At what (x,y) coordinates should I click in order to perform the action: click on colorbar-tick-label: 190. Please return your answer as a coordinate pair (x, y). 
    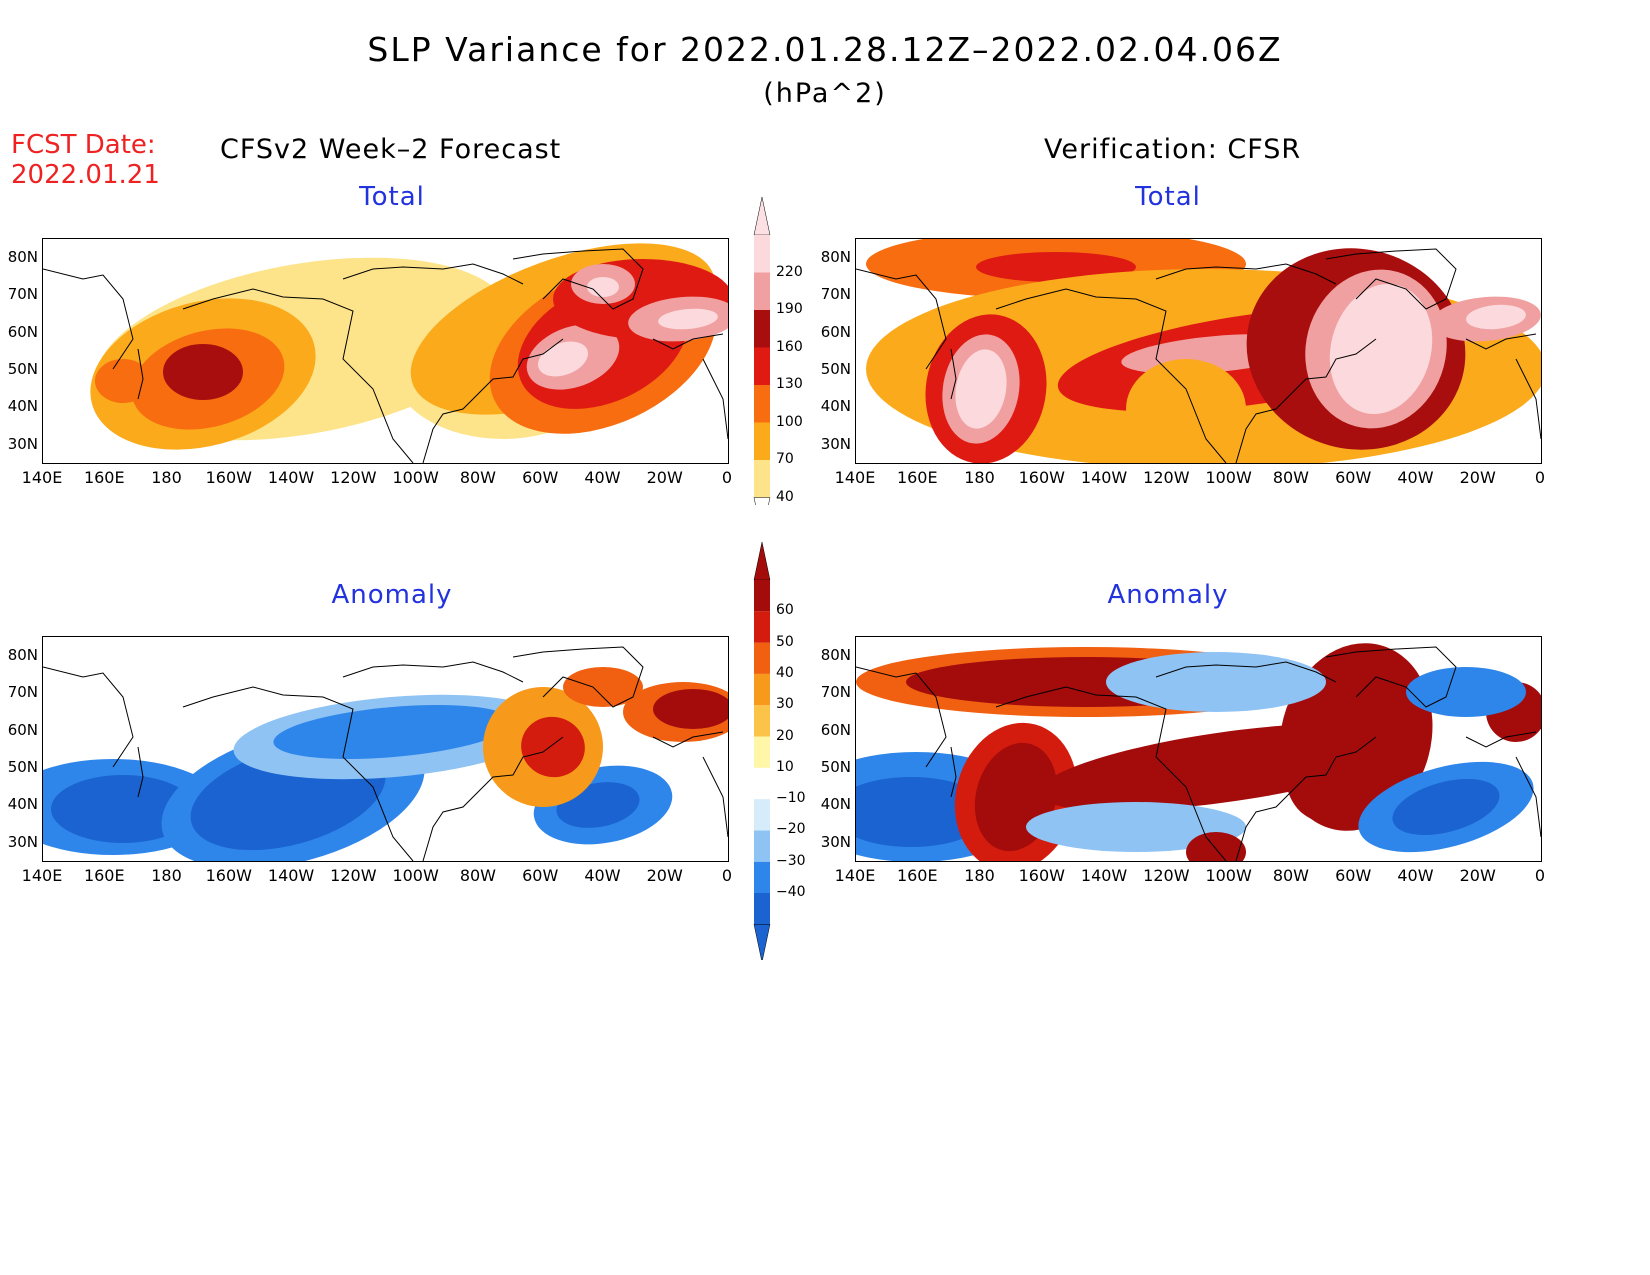
    Looking at the image, I should click on (789, 309).